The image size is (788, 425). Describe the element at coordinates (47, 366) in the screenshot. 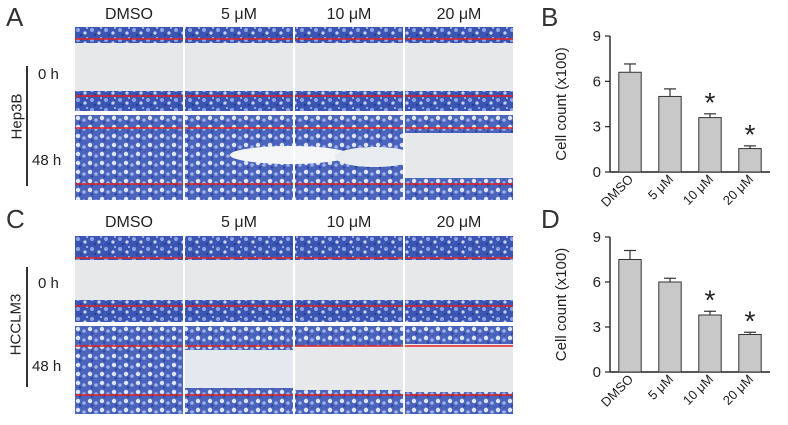

I see `time-label-48h-hcclm3: 48 h` at that location.